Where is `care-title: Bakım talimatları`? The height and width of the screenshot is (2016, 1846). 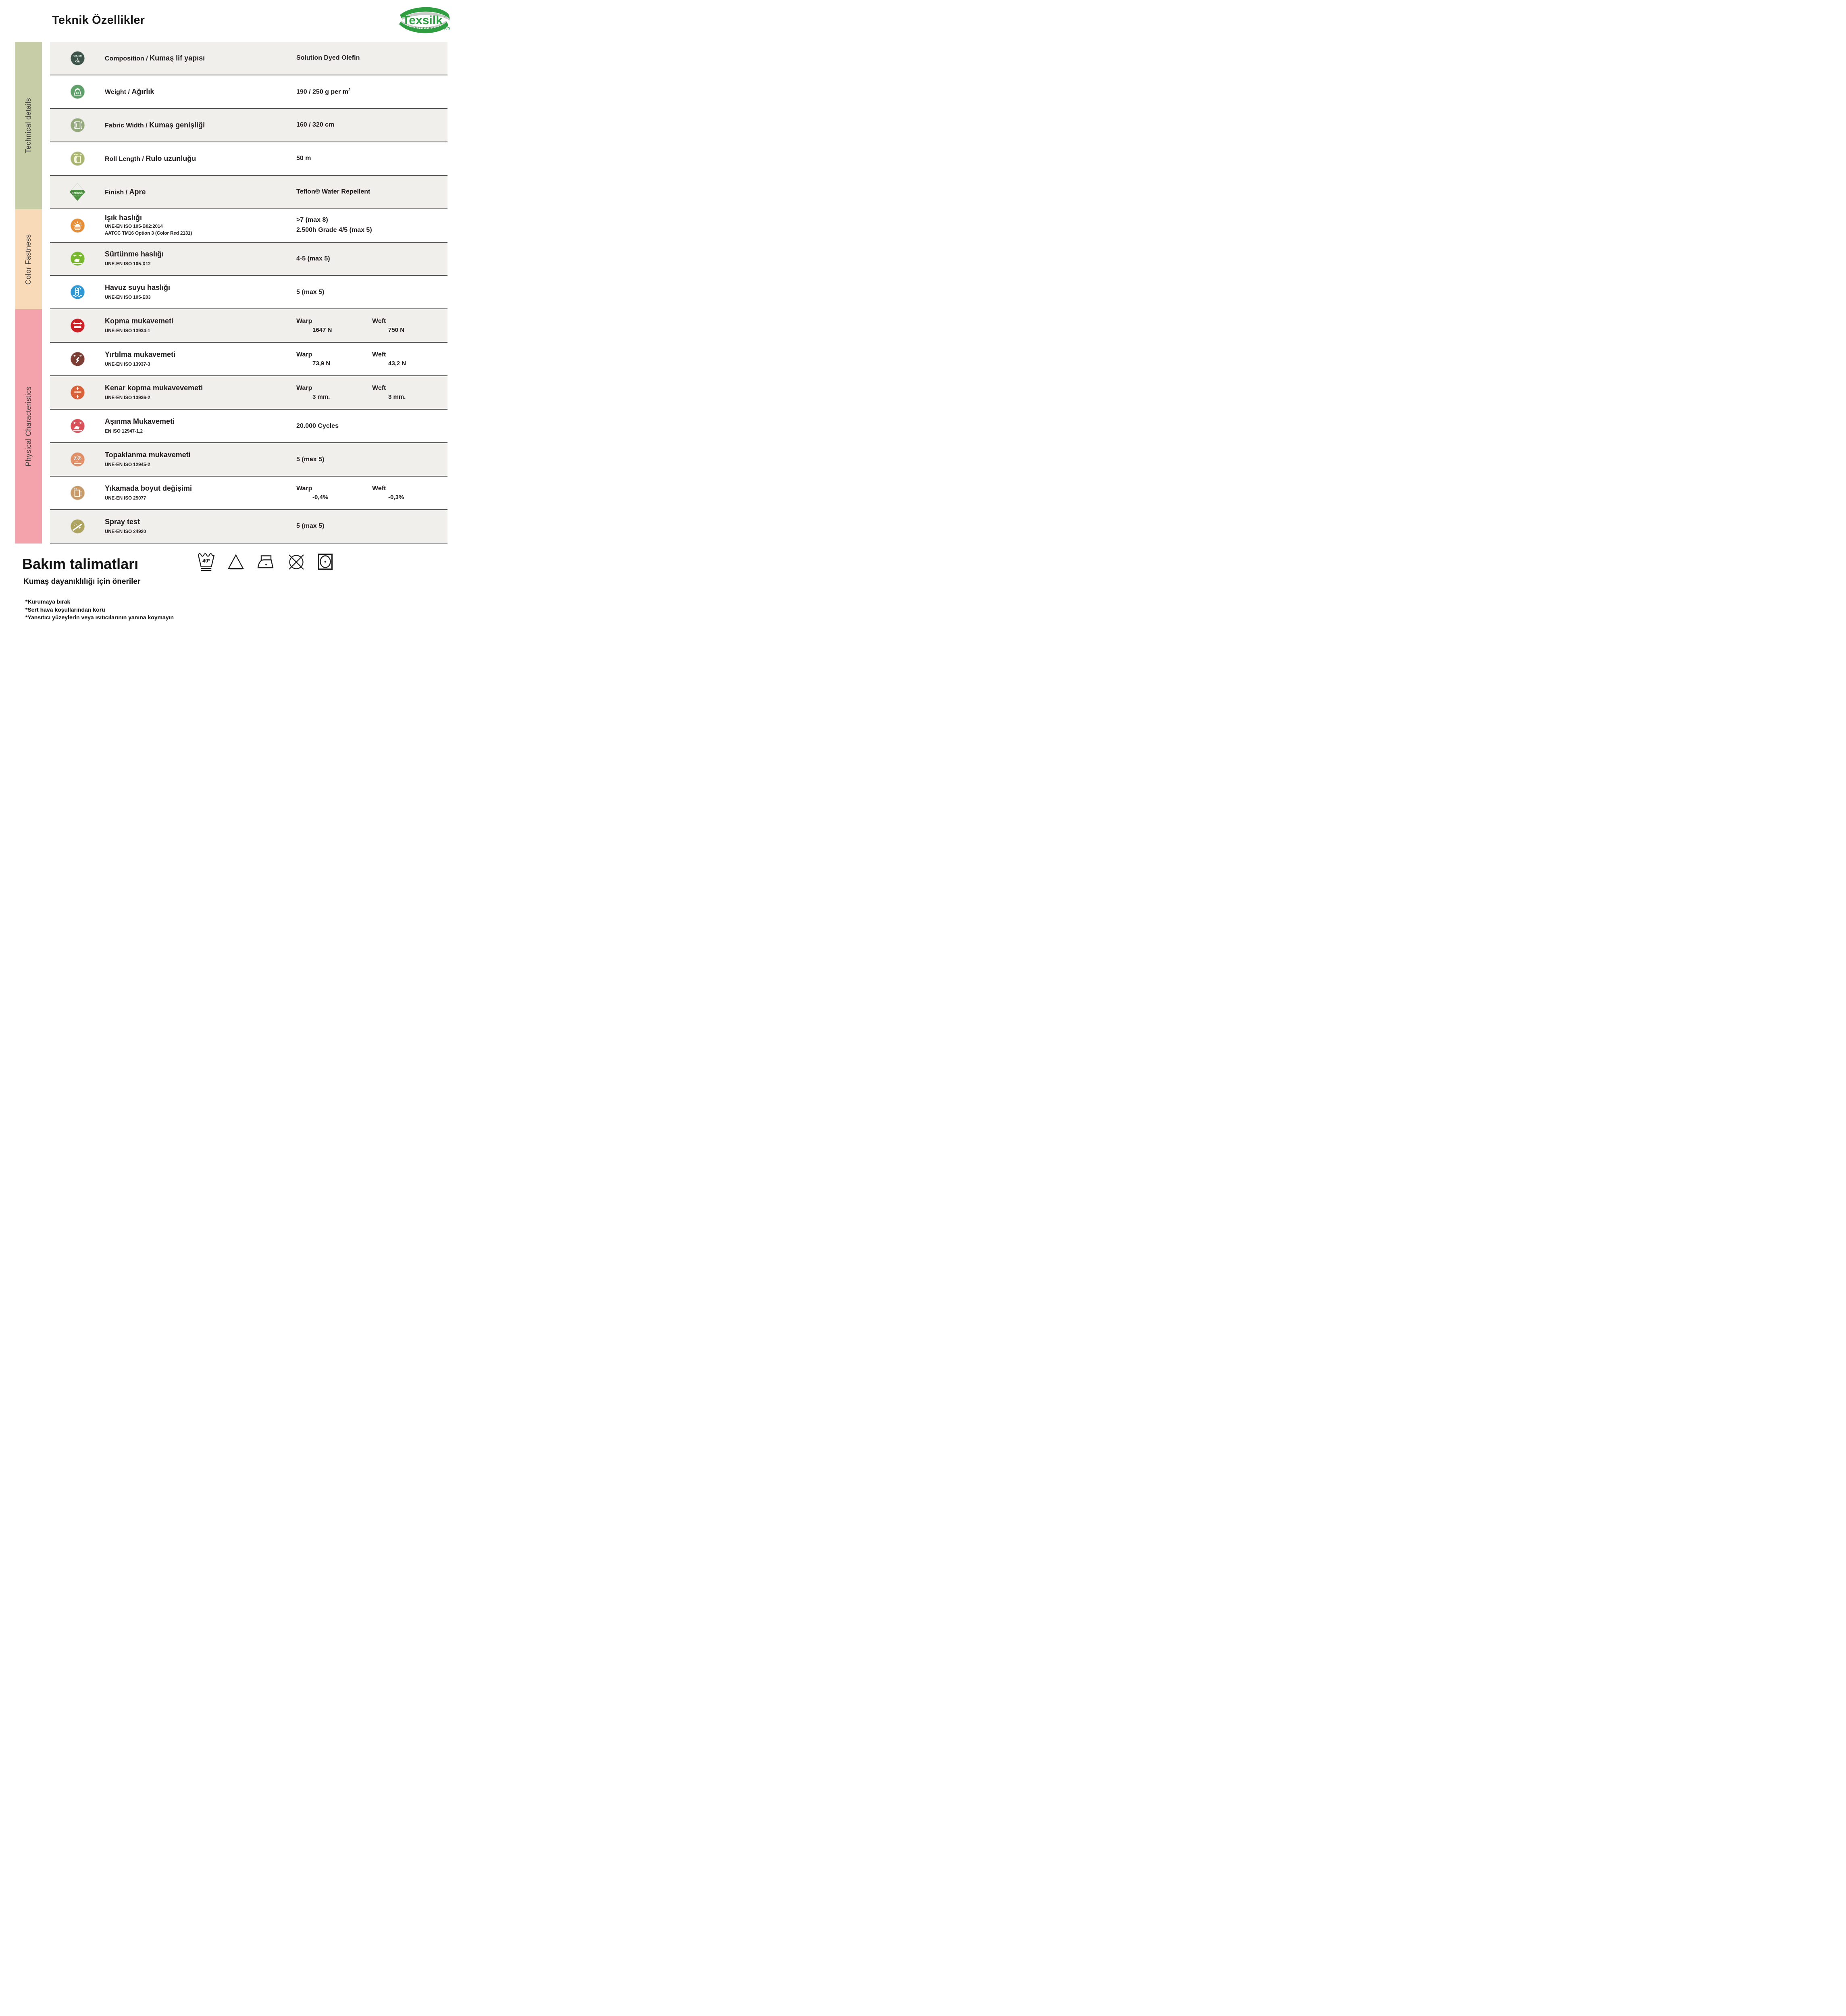
care-title: Bakım talimatları is located at coordinates (80, 564).